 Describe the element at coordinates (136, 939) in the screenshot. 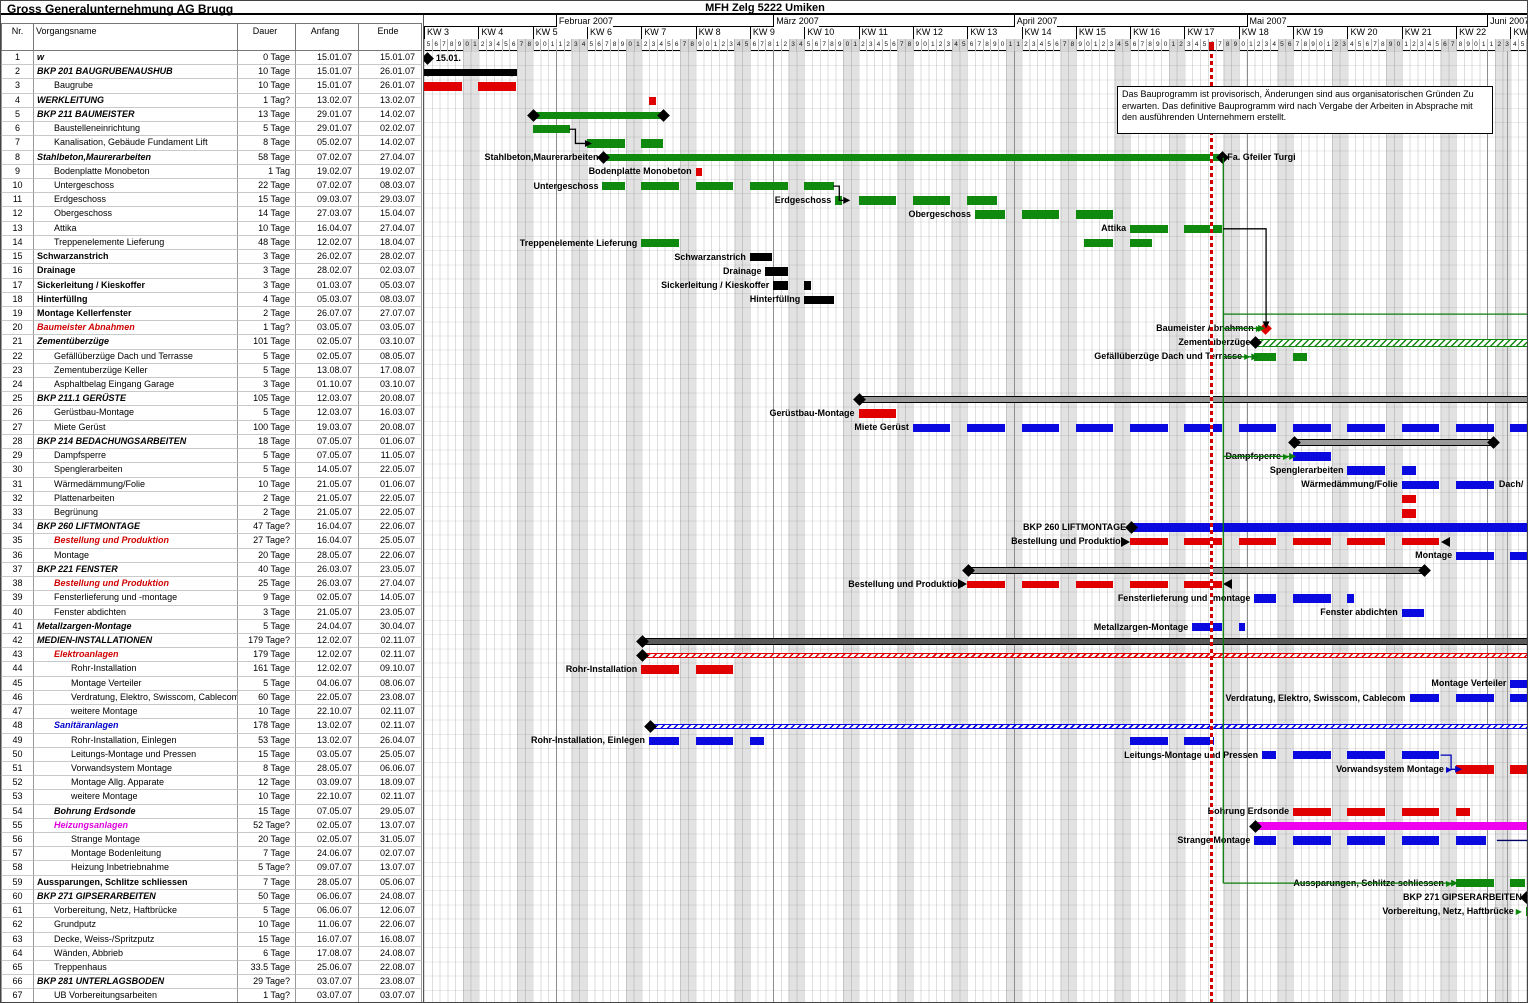

I see `task-name: Decke, Weiss-/Spritzputz` at that location.